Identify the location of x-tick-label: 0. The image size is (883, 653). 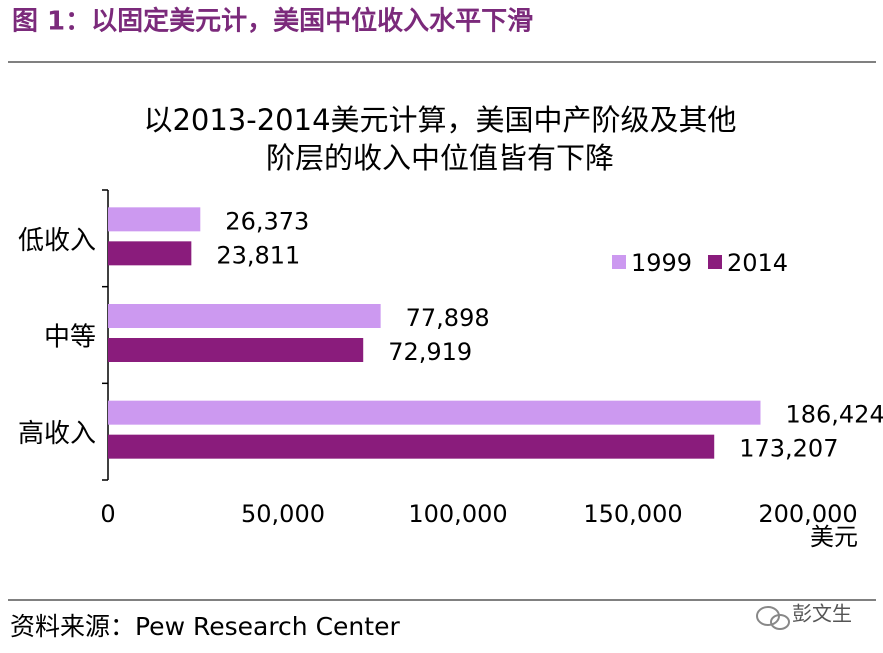
(107, 514).